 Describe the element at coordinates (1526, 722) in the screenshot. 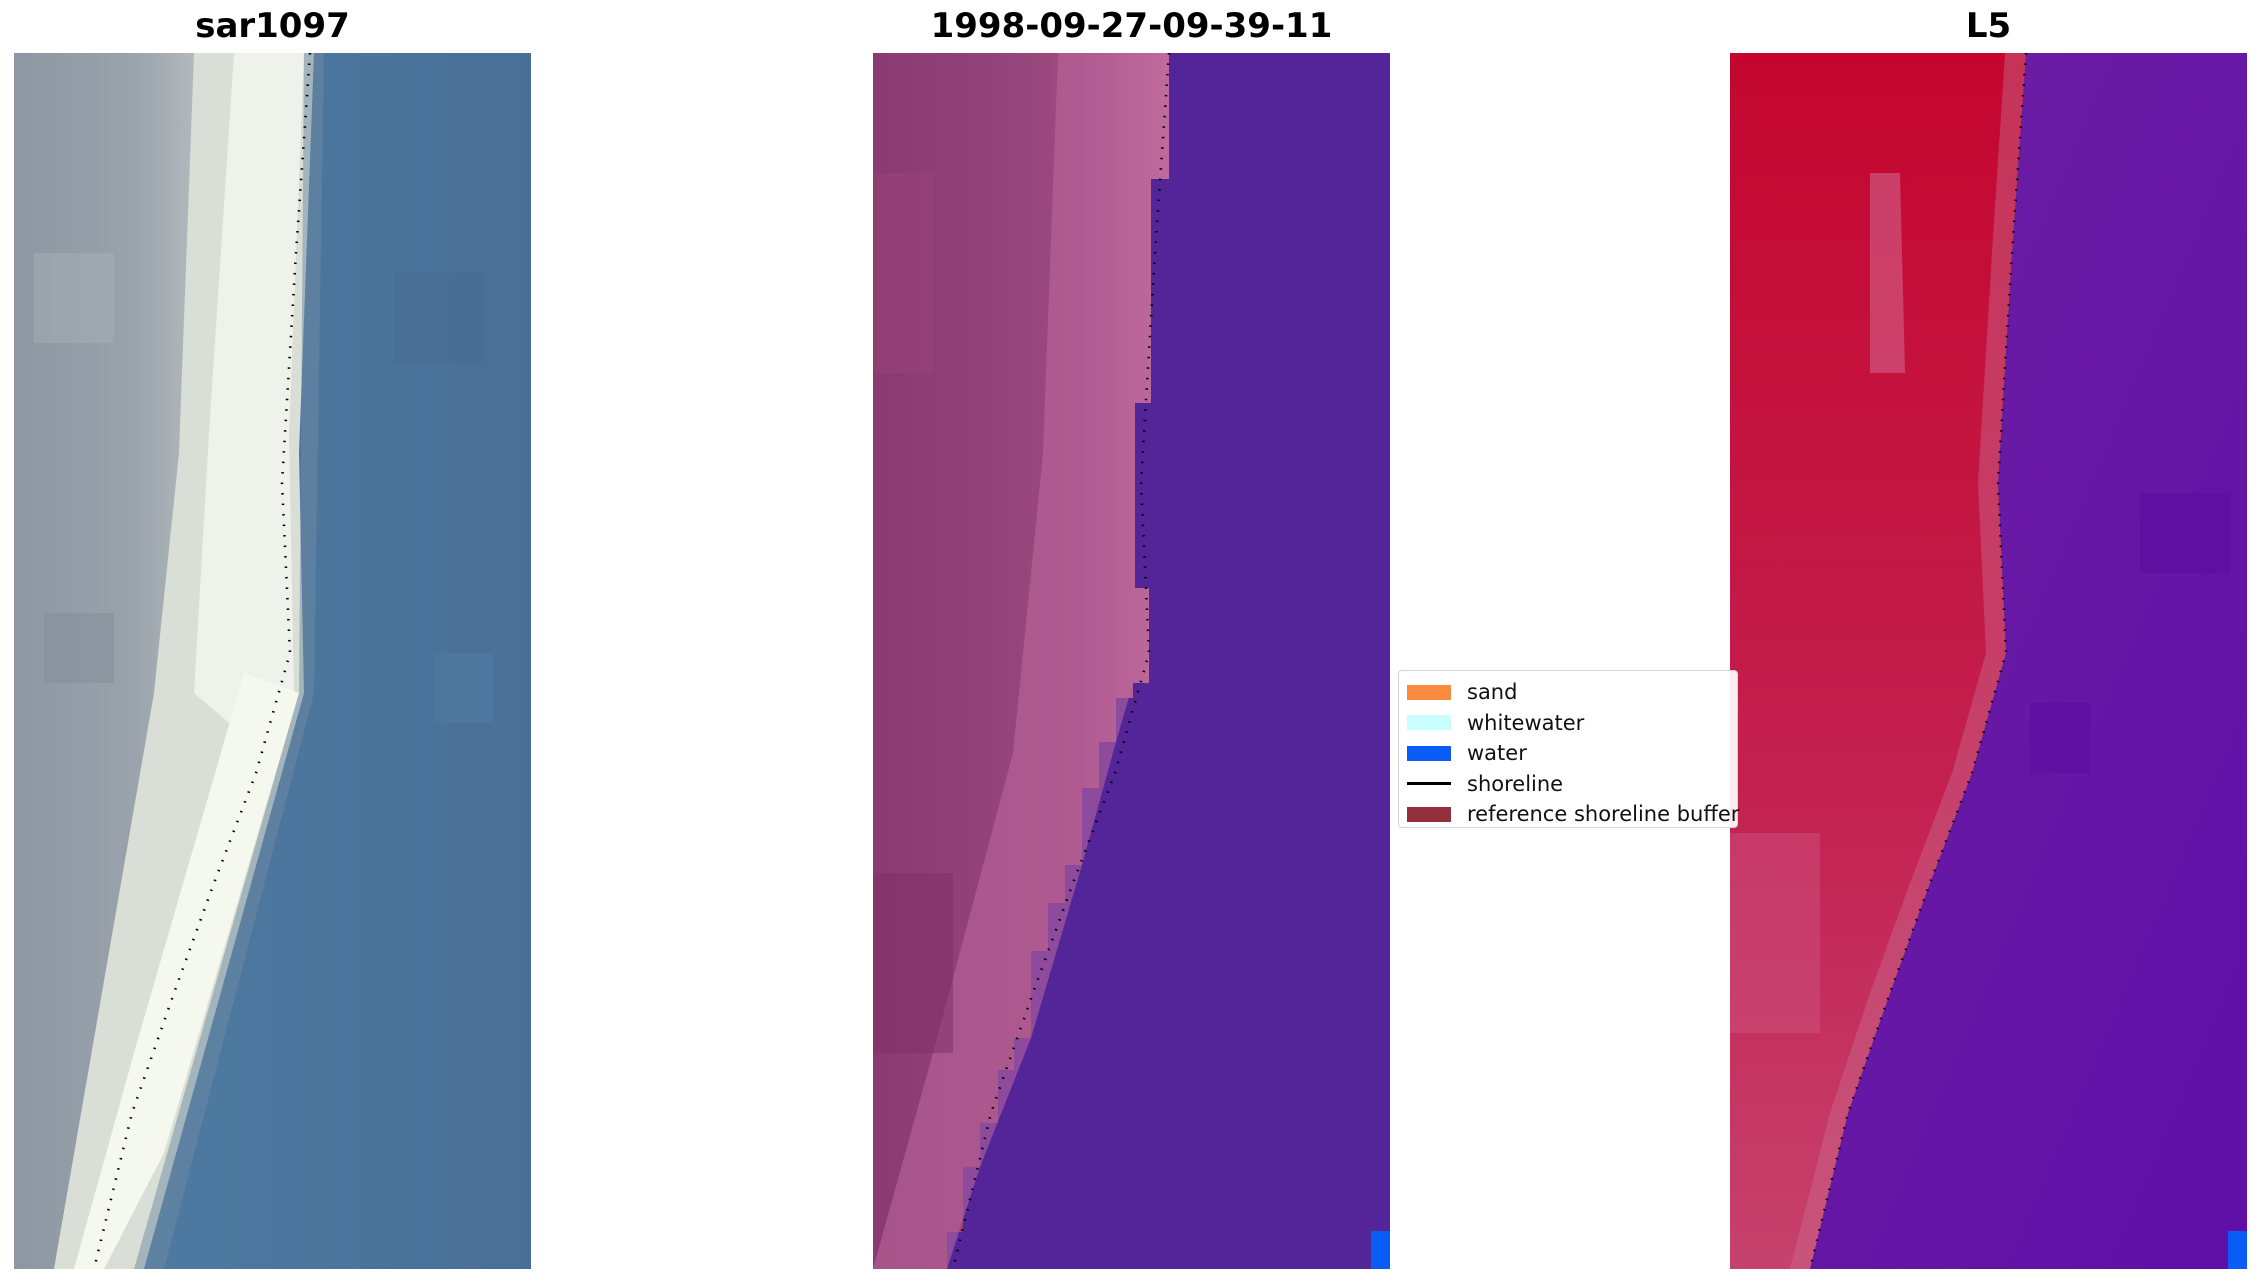

I see `legend-label: whitewater` at that location.